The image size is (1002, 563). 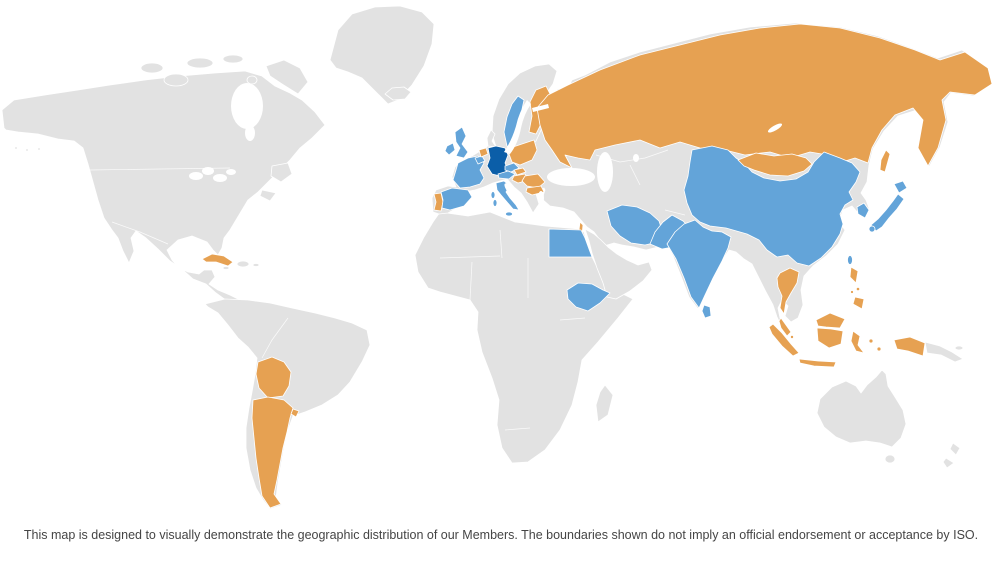 What do you see at coordinates (959, 348) in the screenshot?
I see `new-britain` at bounding box center [959, 348].